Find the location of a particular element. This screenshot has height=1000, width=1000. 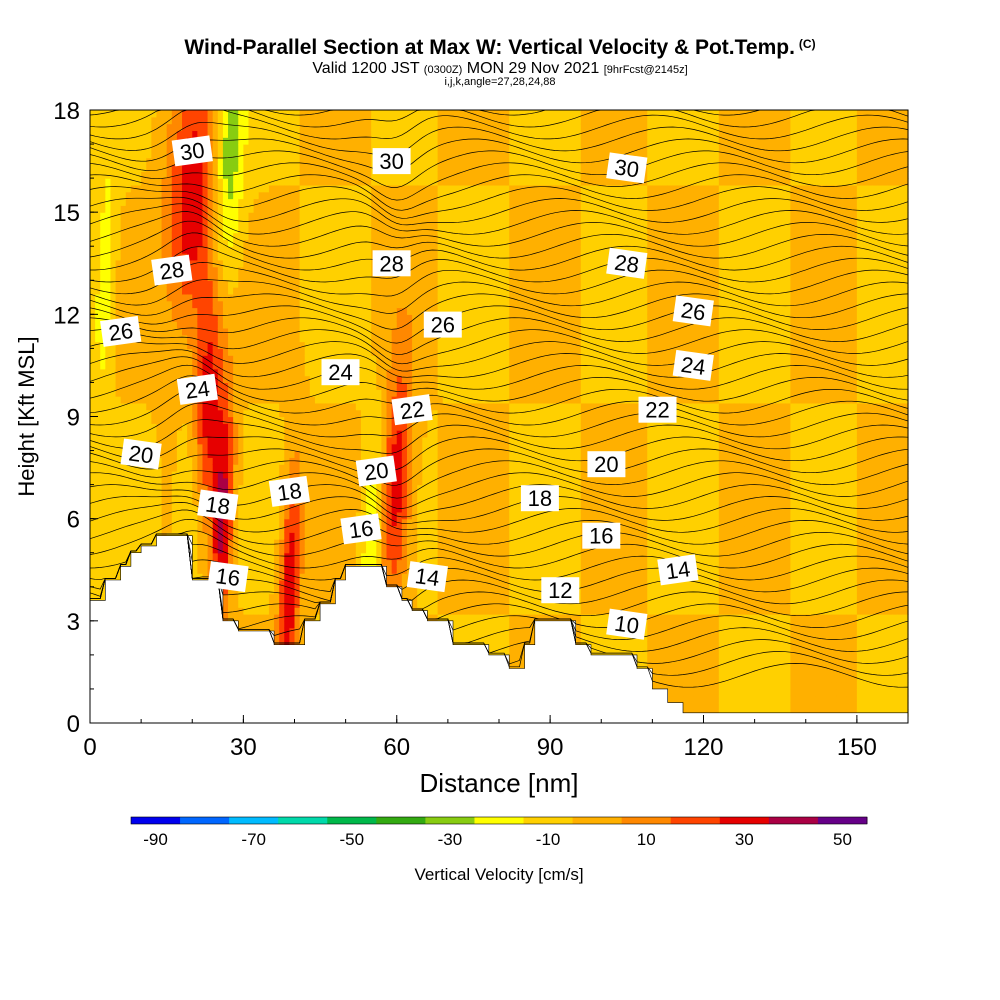

chart-indices: i,j,k,angle=27,28,24,88 is located at coordinates (500, 82).